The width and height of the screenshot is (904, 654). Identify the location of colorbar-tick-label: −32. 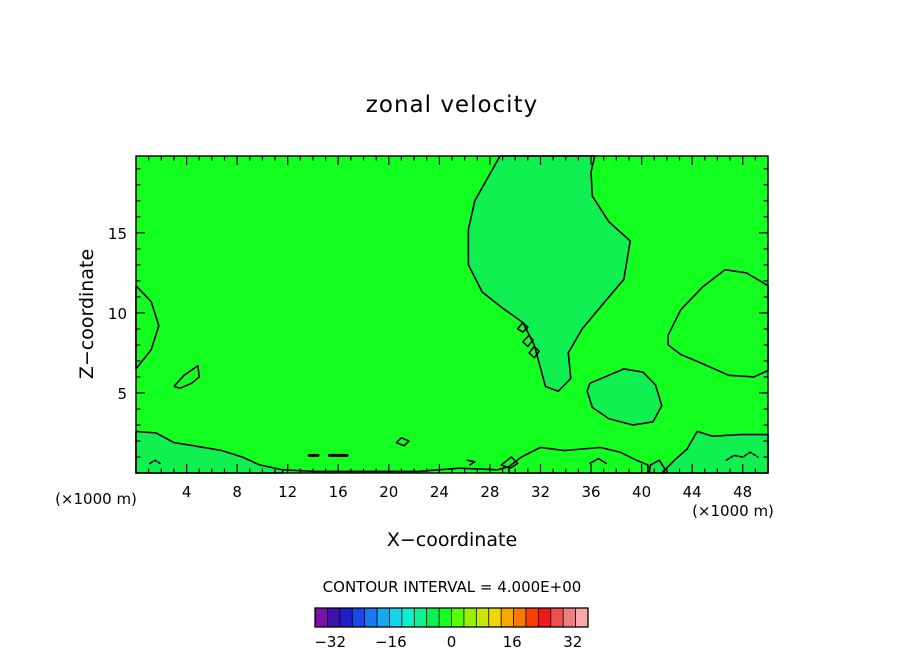
(330, 642).